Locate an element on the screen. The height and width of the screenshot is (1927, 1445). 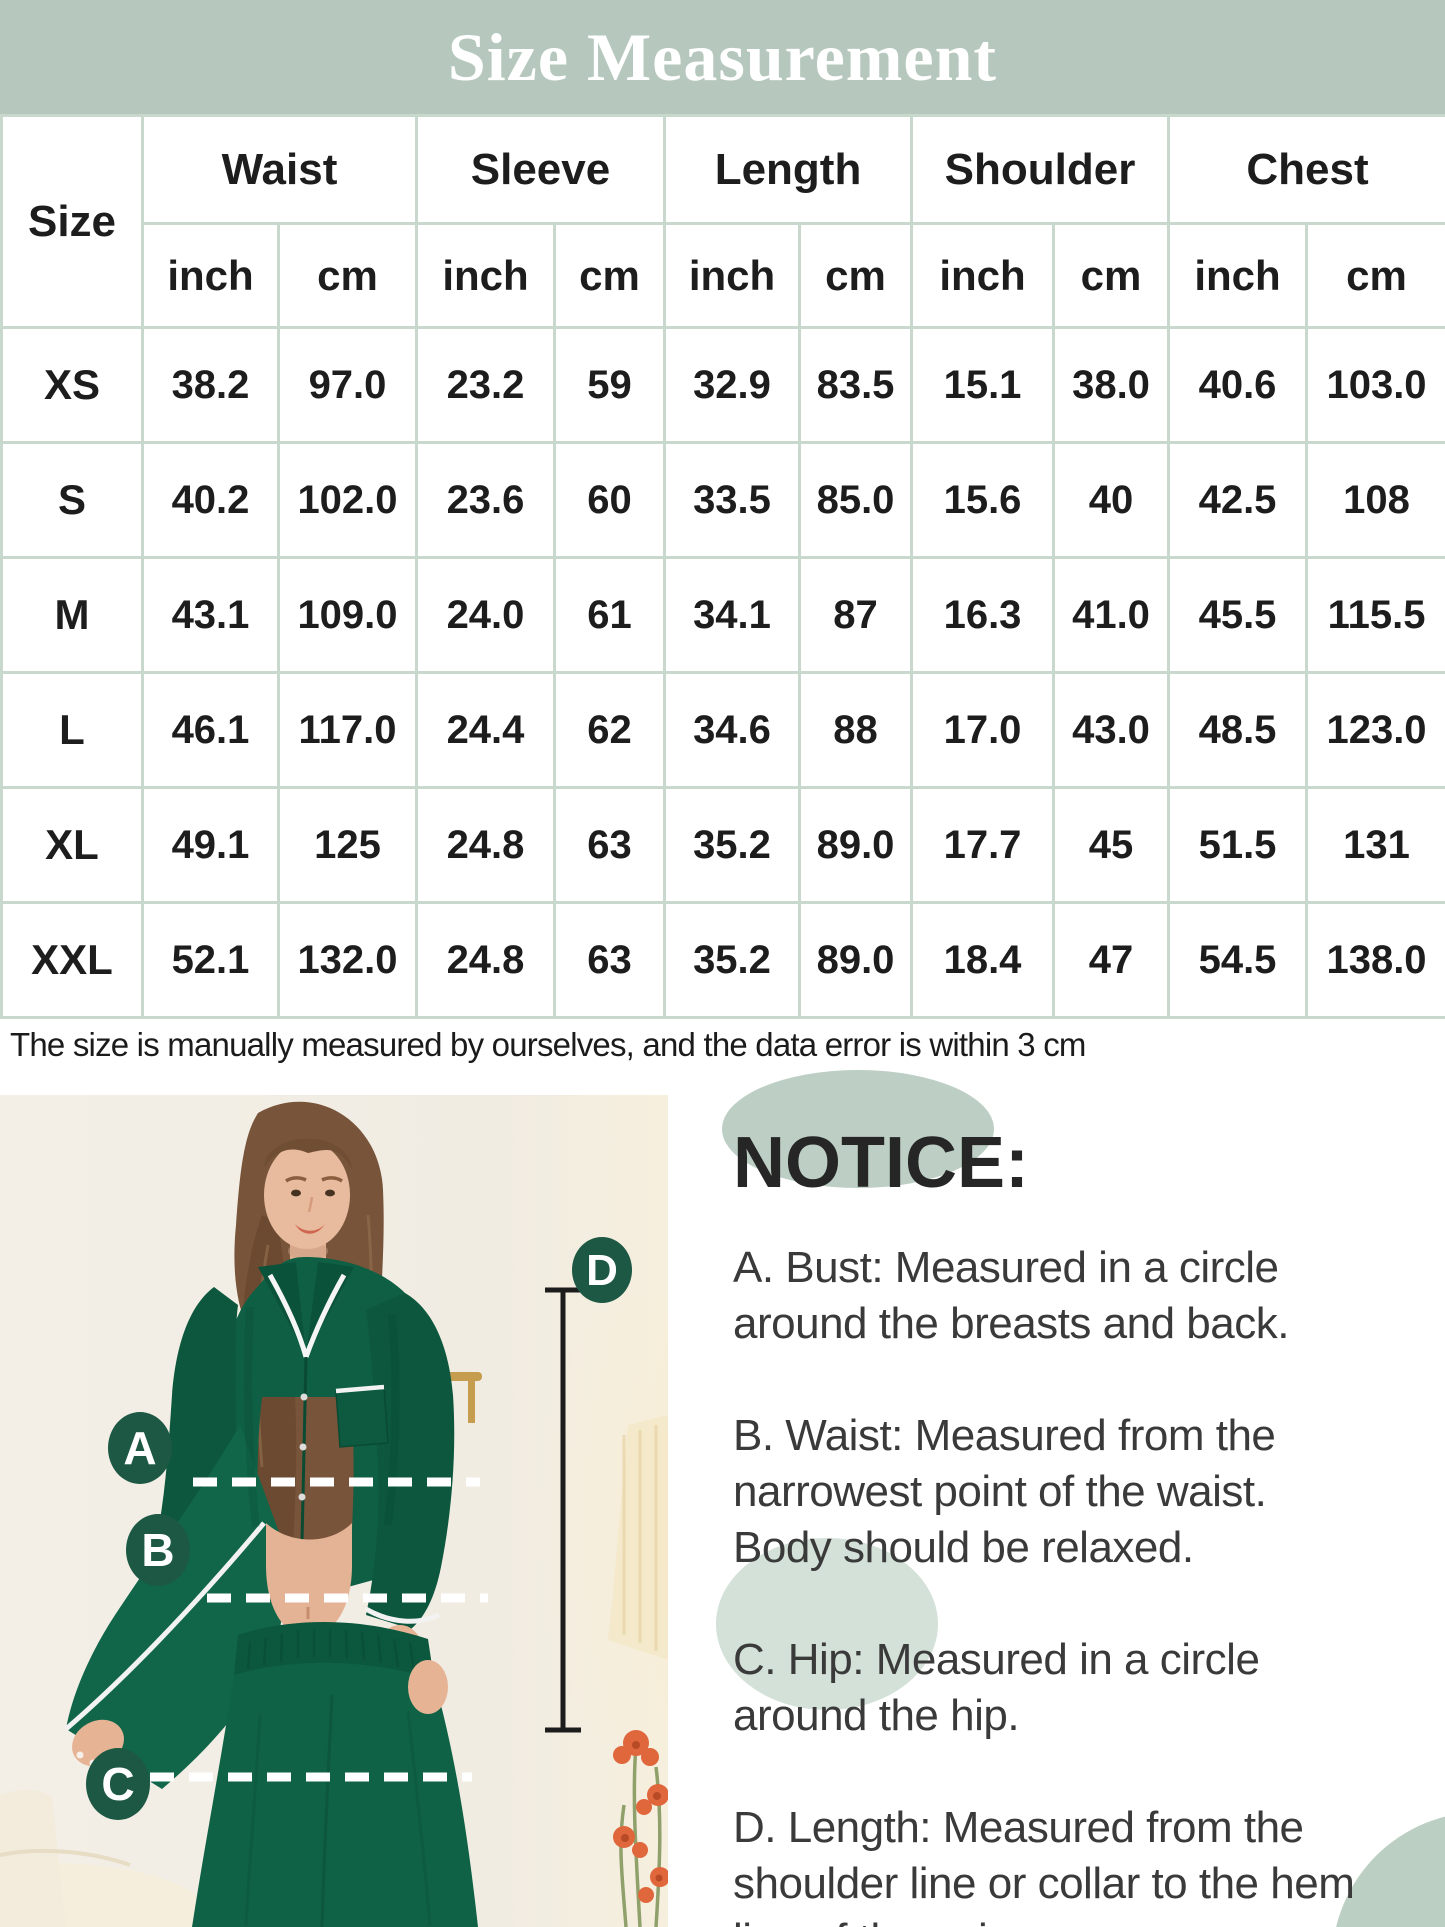
size-value-cell: 59 is located at coordinates (609, 385).